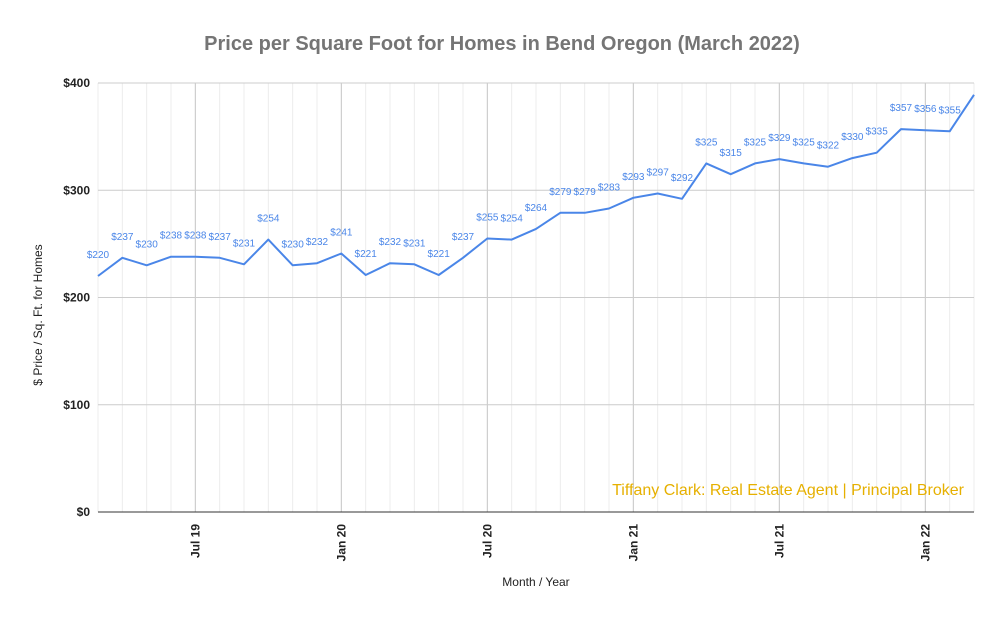 The height and width of the screenshot is (620, 1005). What do you see at coordinates (535, 582) in the screenshot?
I see `x-axis-title: Month / Year` at bounding box center [535, 582].